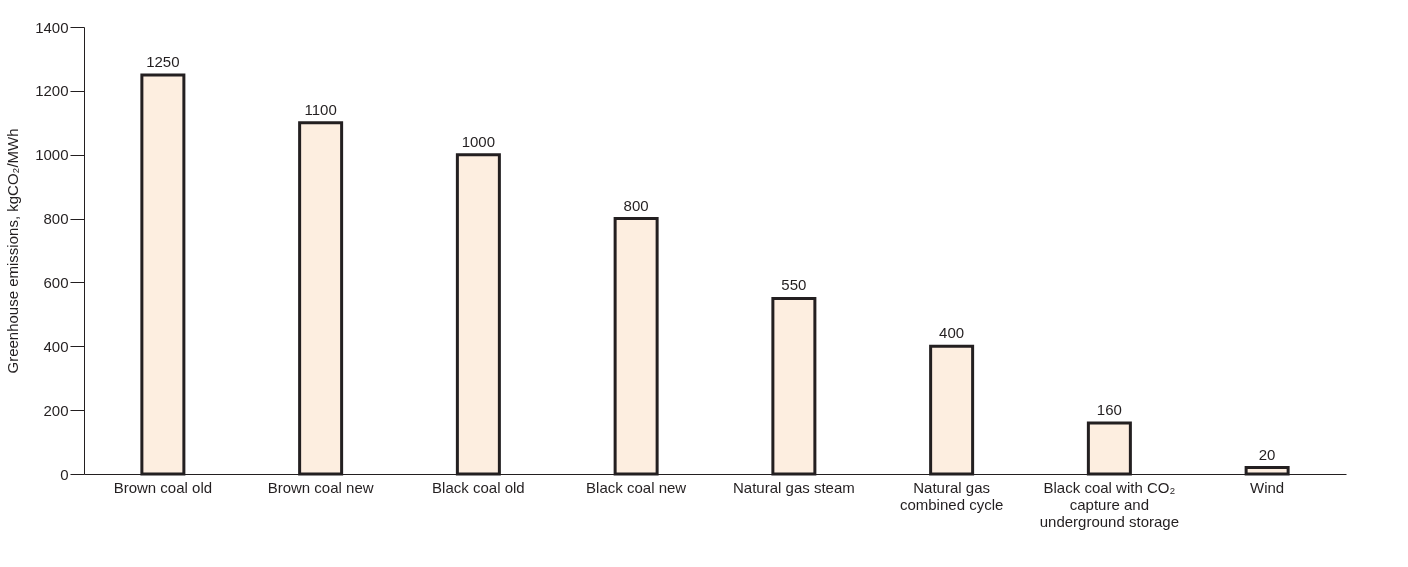  I want to click on data-label: 1100, so click(320, 109).